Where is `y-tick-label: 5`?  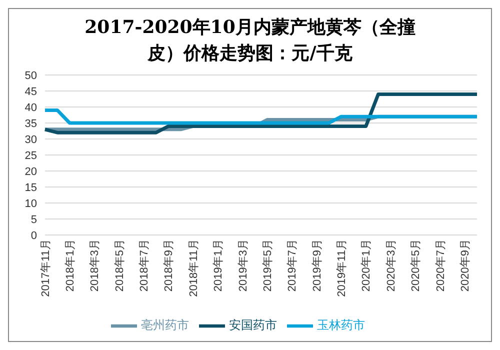
y-tick-label: 5 is located at coordinates (33, 220).